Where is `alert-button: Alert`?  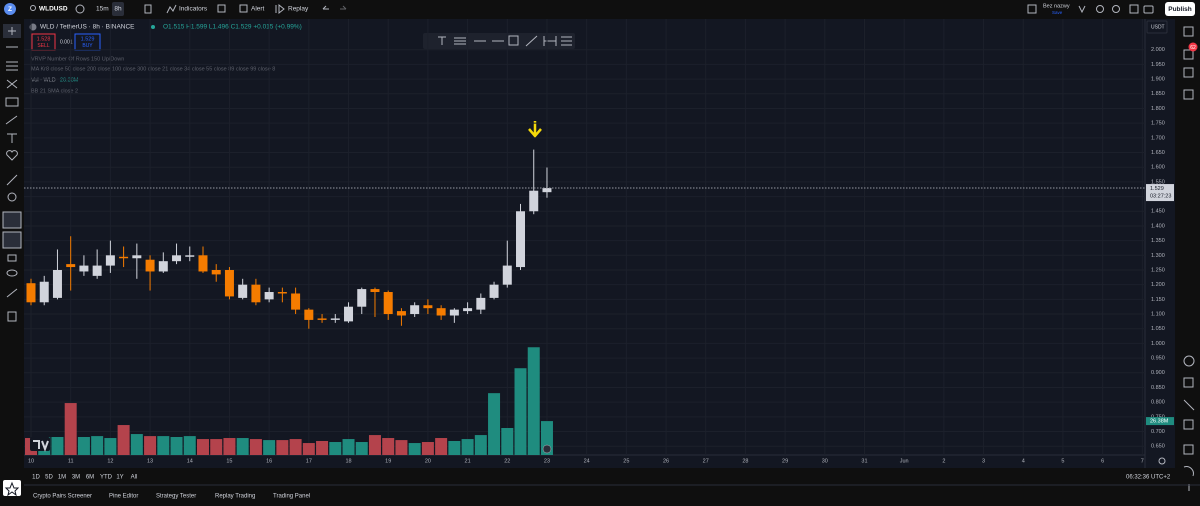 alert-button: Alert is located at coordinates (258, 9).